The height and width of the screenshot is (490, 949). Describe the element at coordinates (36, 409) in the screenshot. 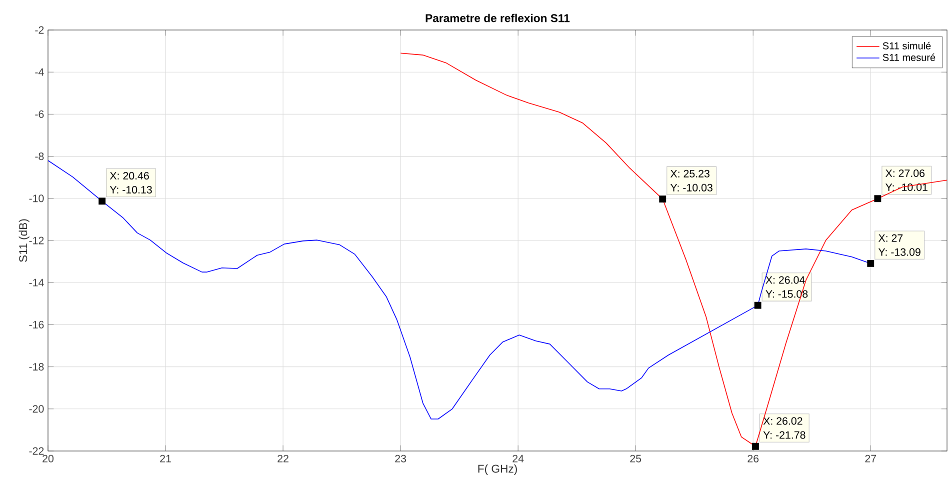

I see `y-tick-label: -20` at that location.